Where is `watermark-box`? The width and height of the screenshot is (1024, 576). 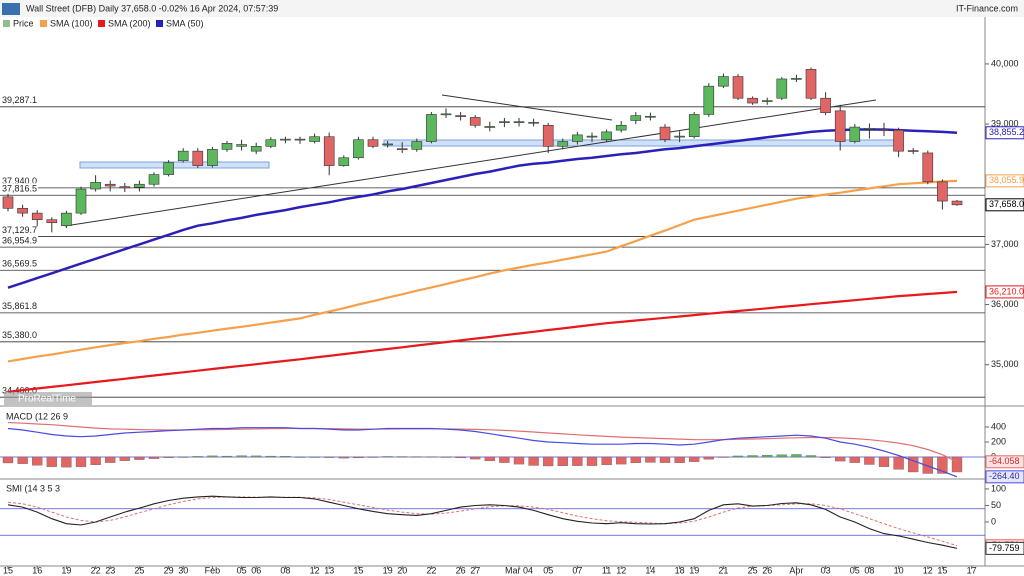 watermark-box is located at coordinates (48, 398).